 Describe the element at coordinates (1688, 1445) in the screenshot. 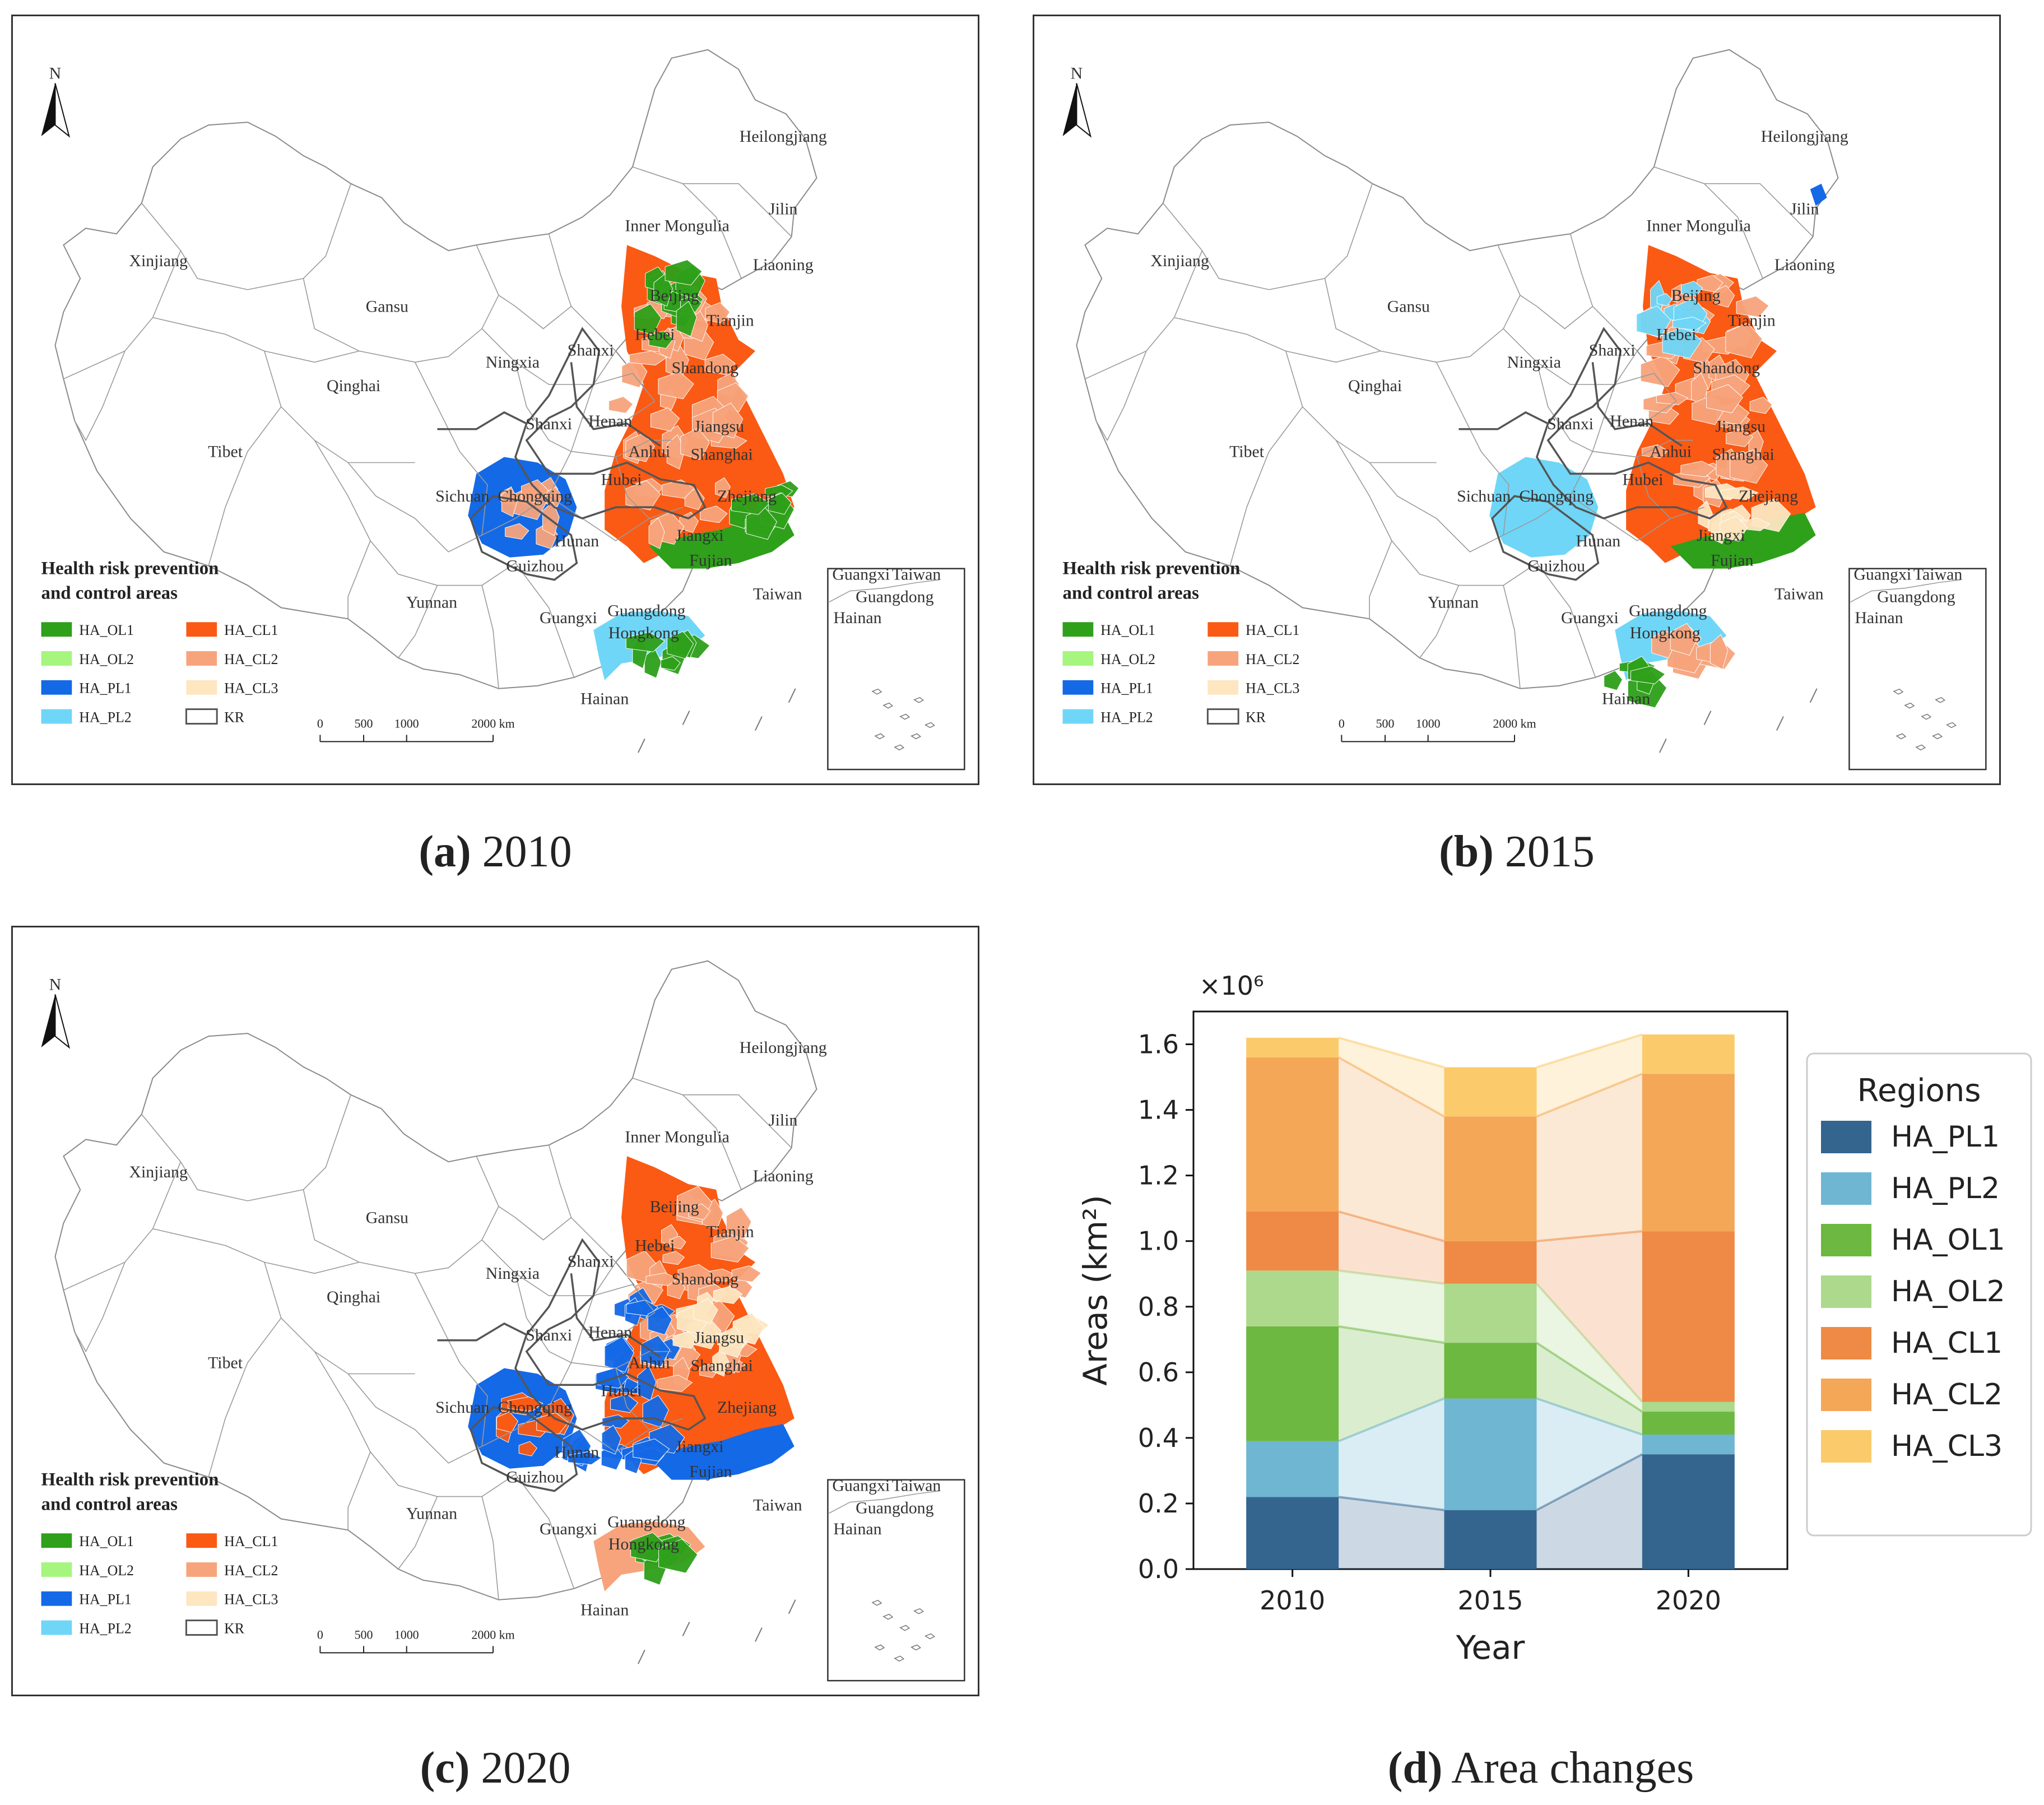

I see `bar-ha_pl2-2020` at that location.